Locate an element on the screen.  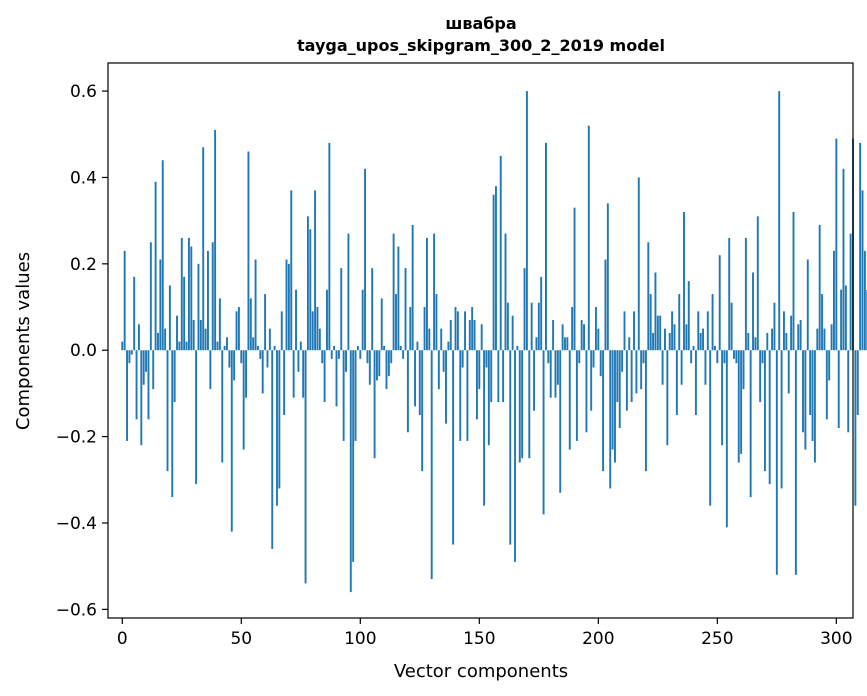
x-tick-label: 50 is located at coordinates (241, 639).